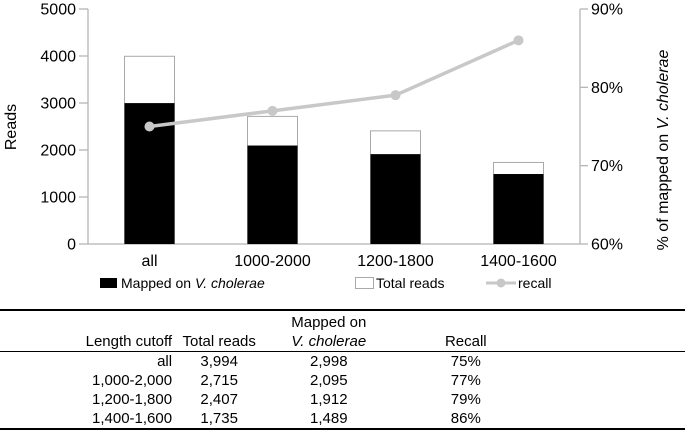  Describe the element at coordinates (329, 399) in the screenshot. I see `cell-mapped: 1,912` at that location.